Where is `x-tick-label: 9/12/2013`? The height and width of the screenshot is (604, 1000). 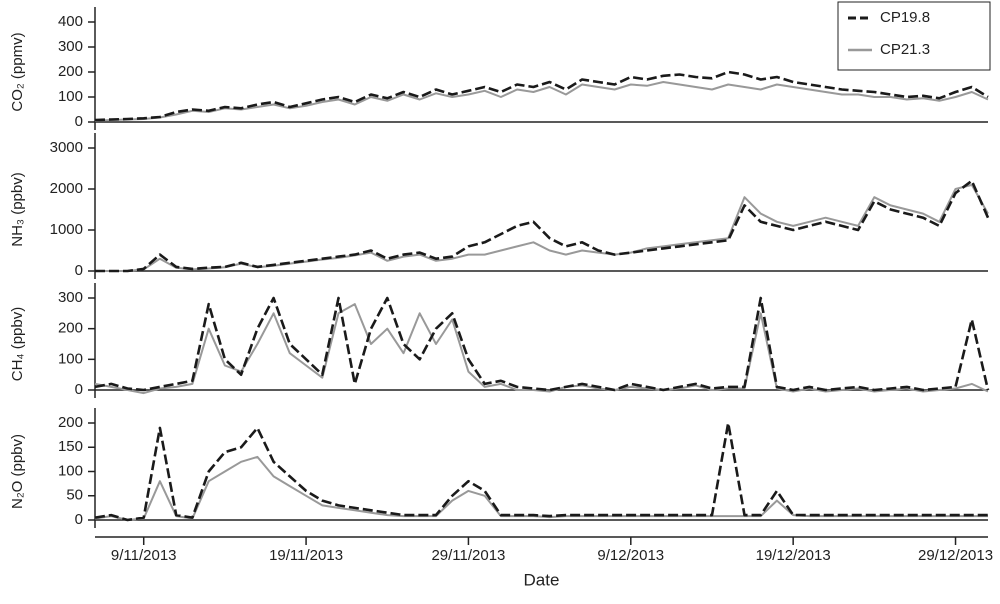 x-tick-label: 9/12/2013 is located at coordinates (630, 555).